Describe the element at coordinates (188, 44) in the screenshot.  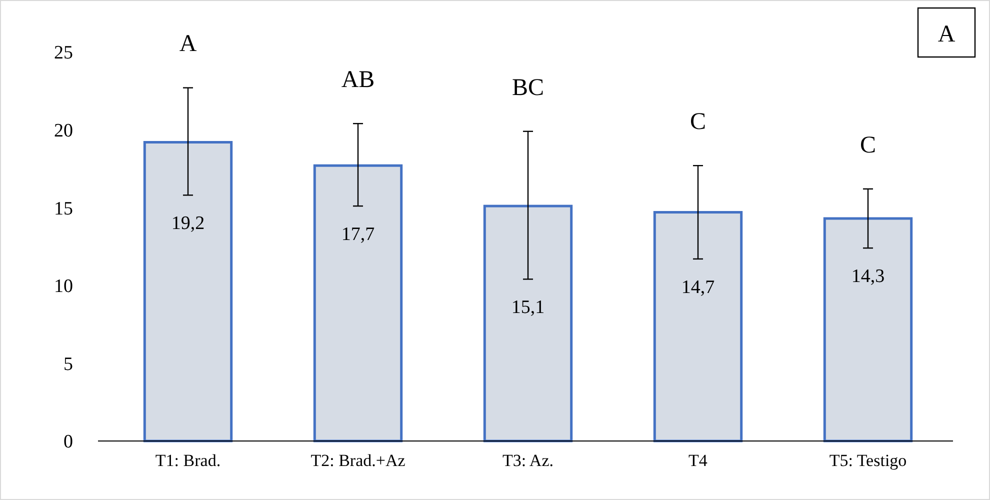
I see `annotation: A` at that location.